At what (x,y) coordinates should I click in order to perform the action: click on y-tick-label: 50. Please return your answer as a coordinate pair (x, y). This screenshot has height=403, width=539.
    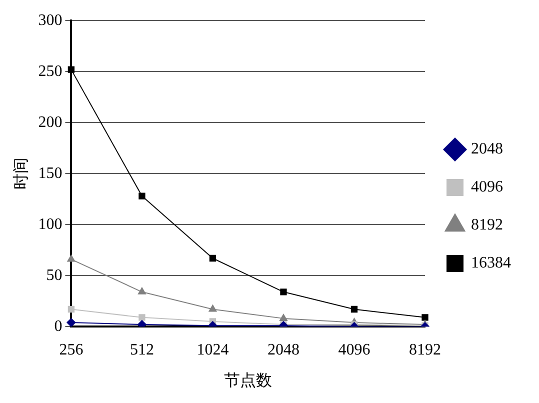
    Looking at the image, I should click on (54, 275).